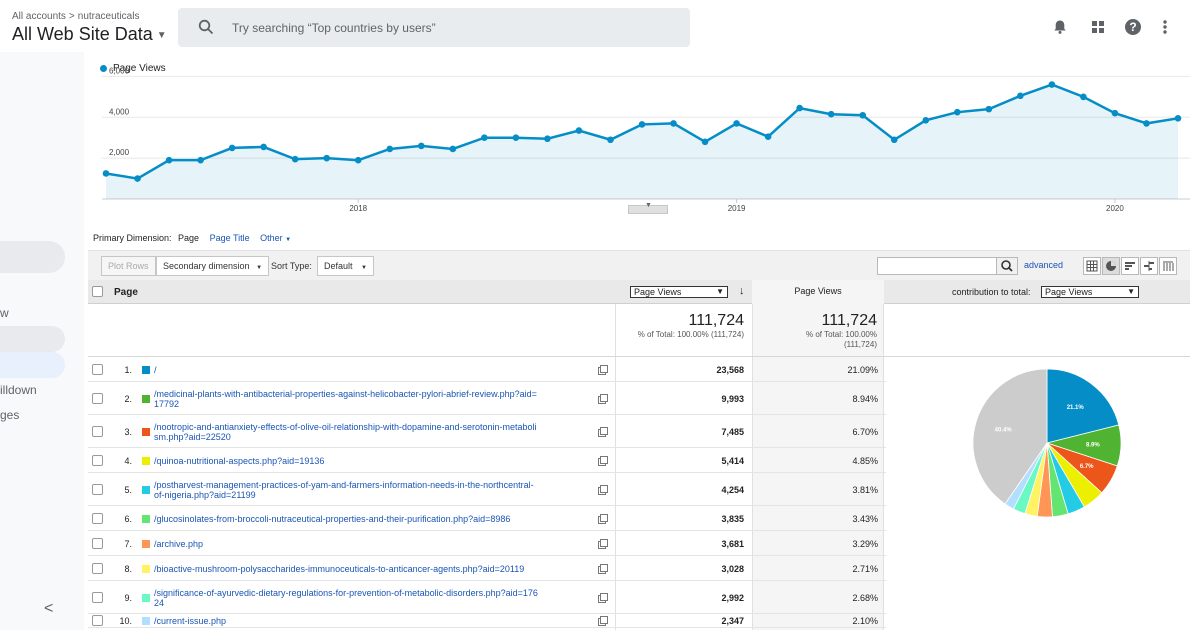 This screenshot has width=1190, height=630. What do you see at coordinates (32, 257) in the screenshot?
I see `nav-item-highlight` at bounding box center [32, 257].